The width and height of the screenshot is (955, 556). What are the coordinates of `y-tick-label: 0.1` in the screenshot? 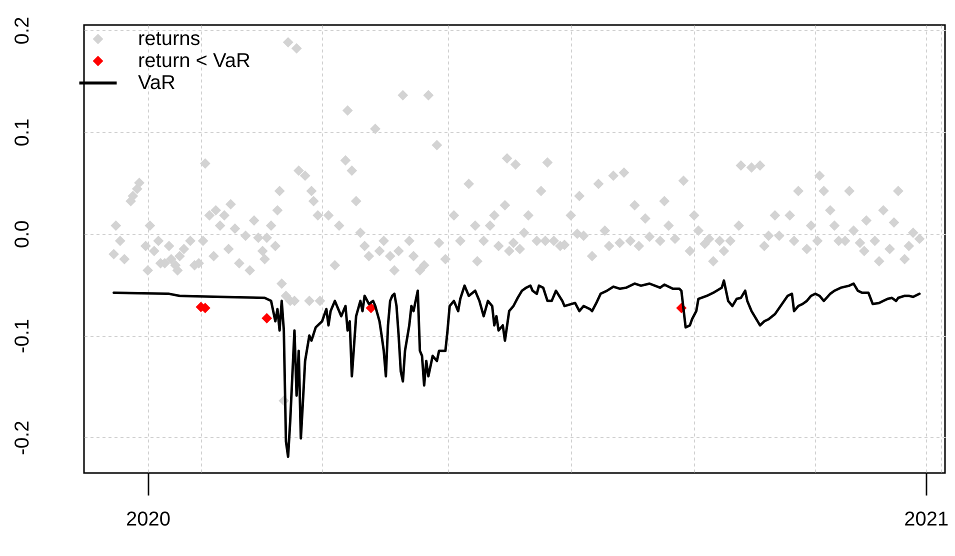 It's located at (23, 132).